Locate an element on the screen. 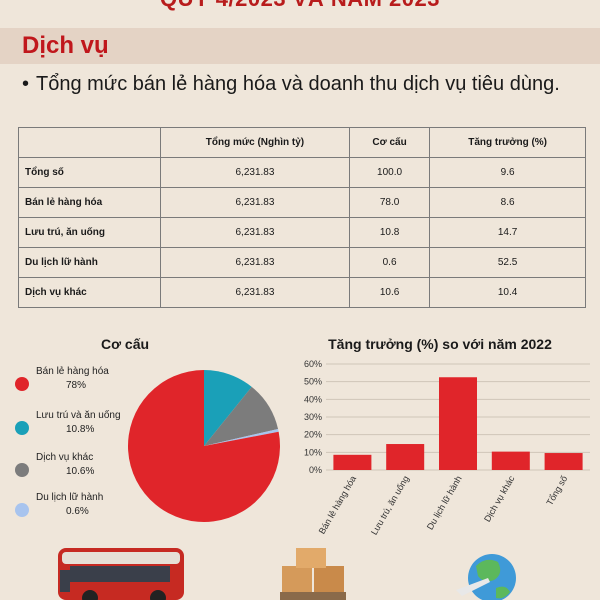 This screenshot has width=600, height=600. section-label: Dịch vụ is located at coordinates (65, 45).